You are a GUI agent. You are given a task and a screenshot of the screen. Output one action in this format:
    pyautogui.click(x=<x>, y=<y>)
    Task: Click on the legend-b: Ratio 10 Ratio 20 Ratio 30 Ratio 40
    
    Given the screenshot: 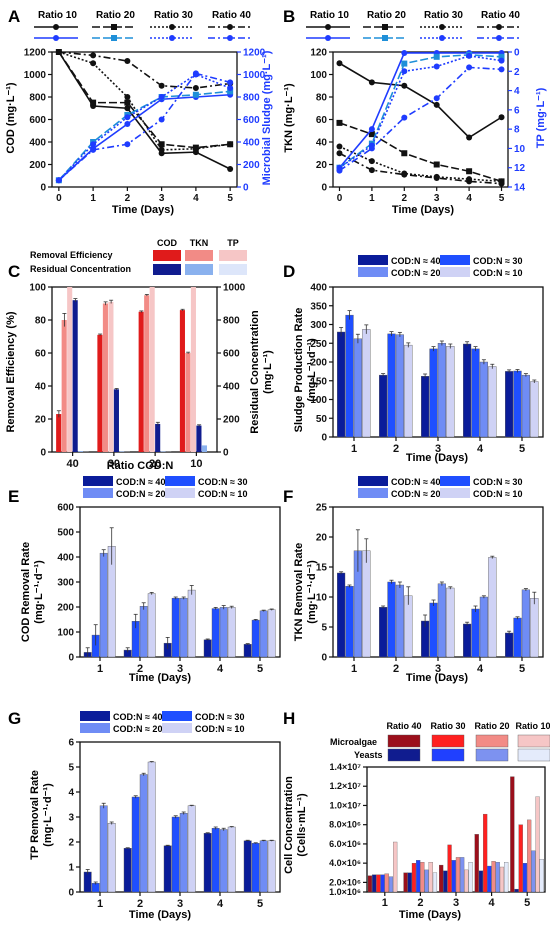 What is the action you would take?
    pyautogui.click(x=415, y=15)
    